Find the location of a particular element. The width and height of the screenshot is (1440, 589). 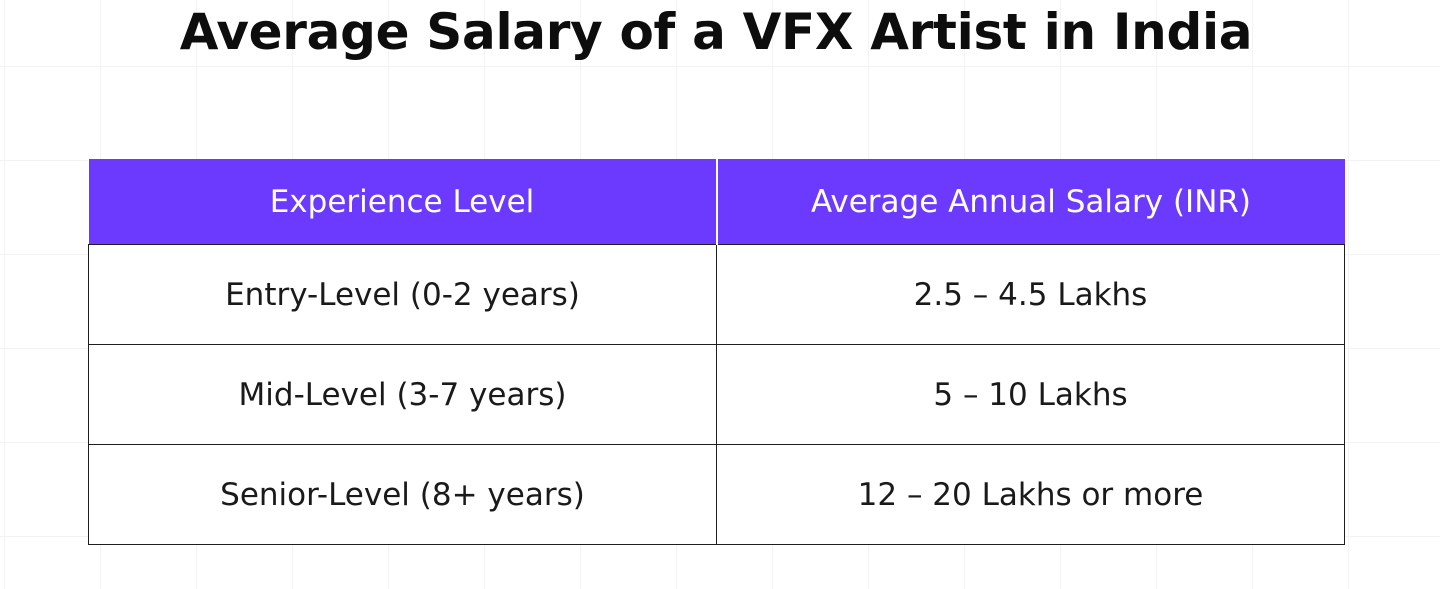

experience-cell: Senior-Level (8+ years) is located at coordinates (402, 494).